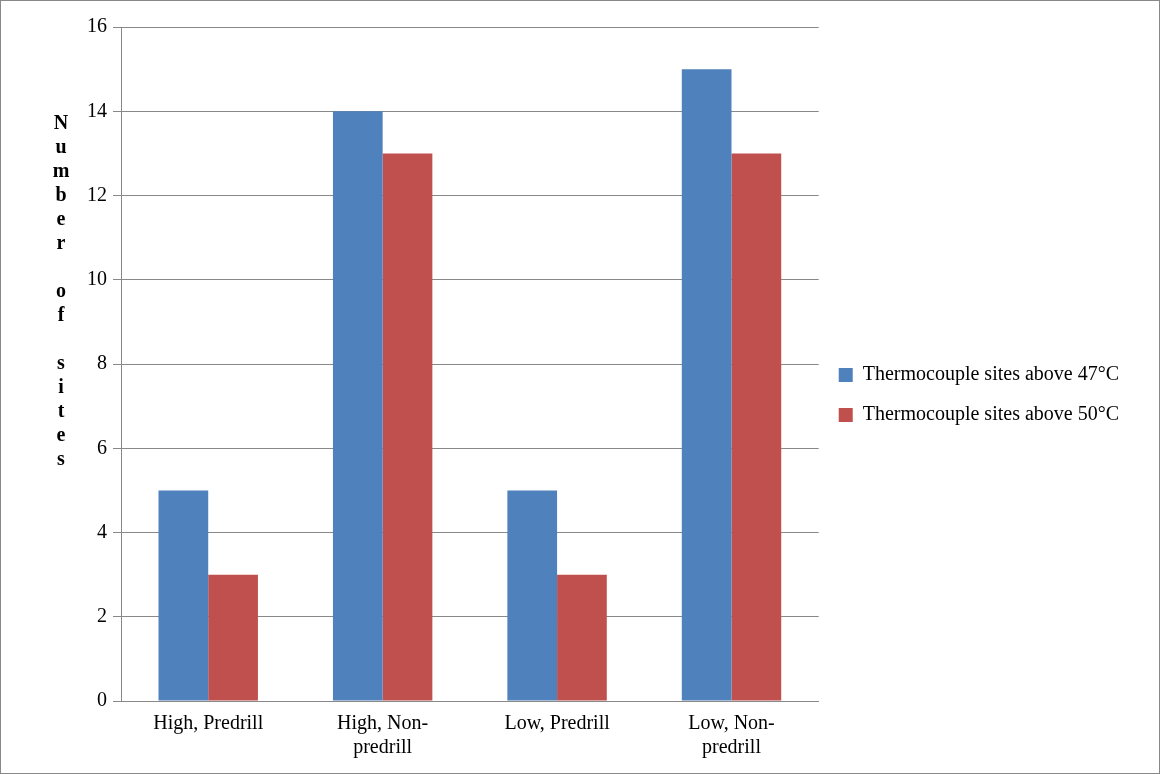  Describe the element at coordinates (60, 291) in the screenshot. I see `y-axis-title: Number of sites` at that location.